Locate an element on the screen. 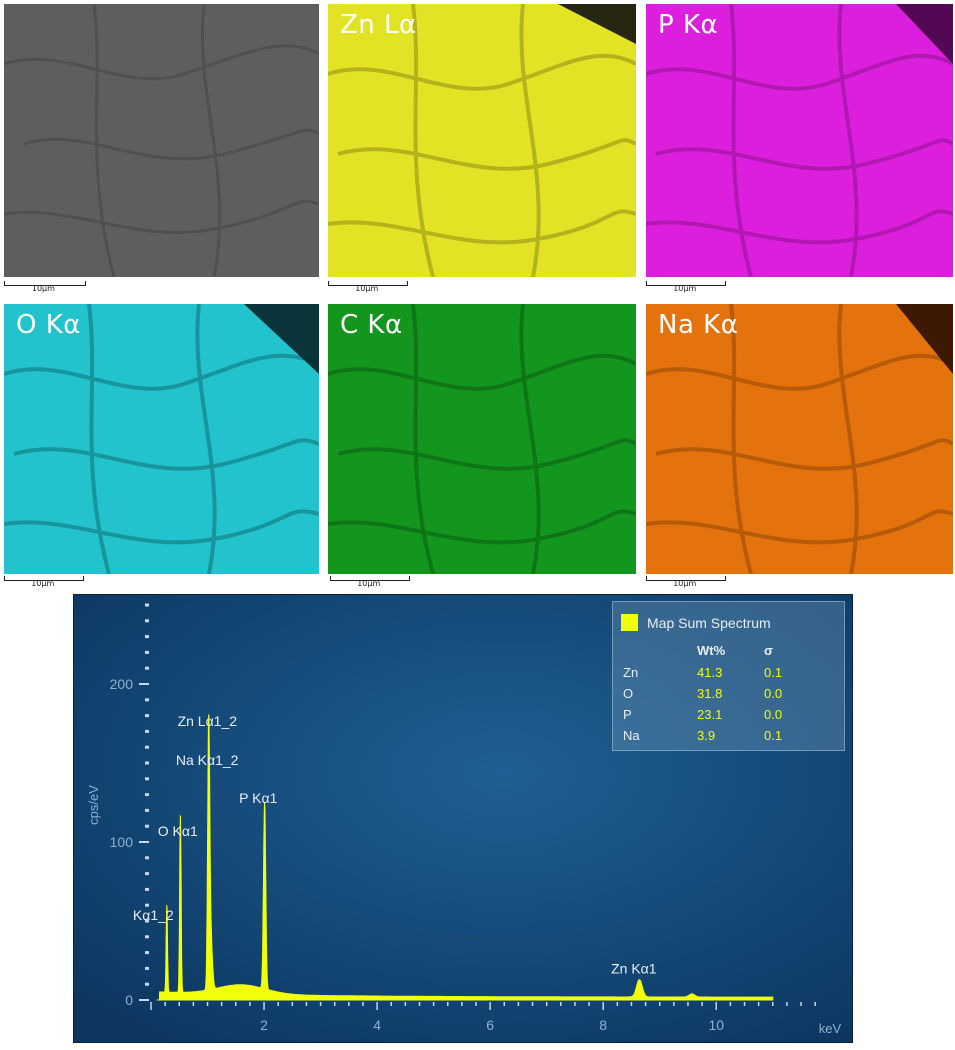 The height and width of the screenshot is (1050, 955). legend-row-wt: 23.1 is located at coordinates (710, 714).